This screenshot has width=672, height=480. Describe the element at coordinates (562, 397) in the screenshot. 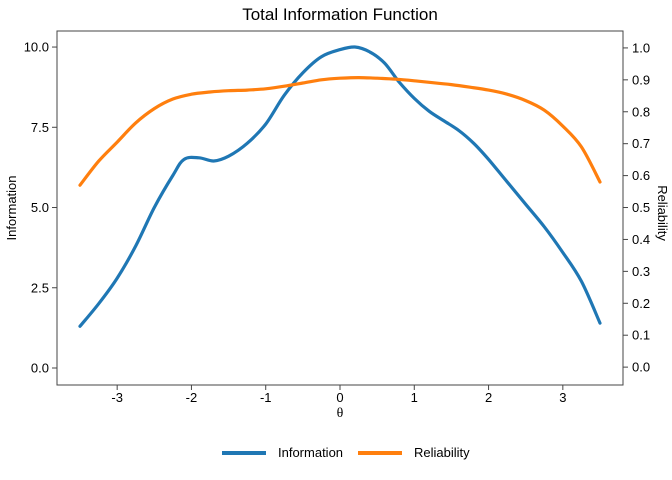

I see `x-tick-label: 3` at that location.